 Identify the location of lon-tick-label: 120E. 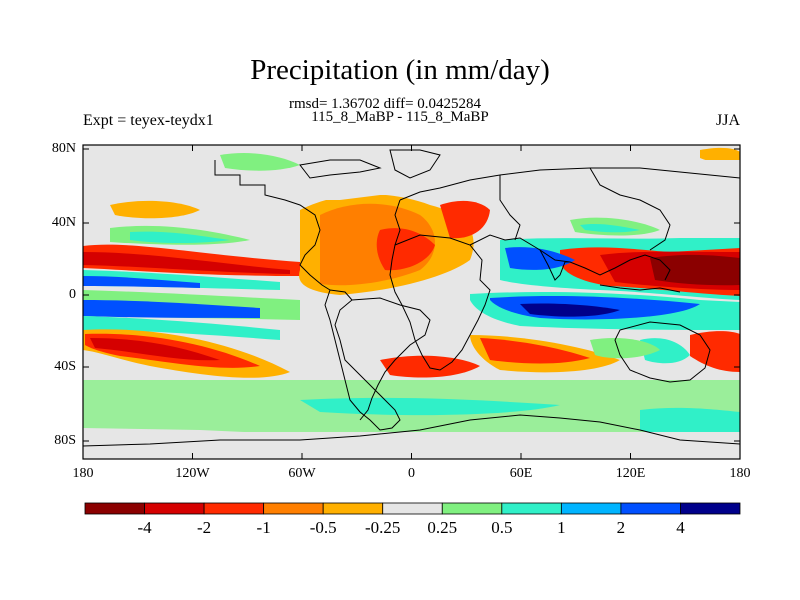
(630, 473).